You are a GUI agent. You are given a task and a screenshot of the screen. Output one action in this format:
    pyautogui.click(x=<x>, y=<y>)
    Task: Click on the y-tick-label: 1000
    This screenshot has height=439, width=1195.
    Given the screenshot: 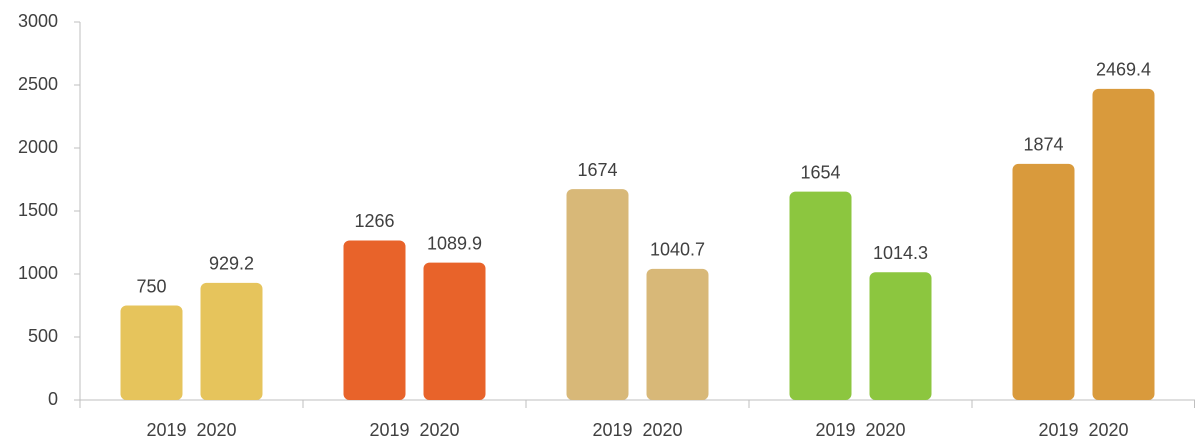 What is the action you would take?
    pyautogui.click(x=38, y=273)
    